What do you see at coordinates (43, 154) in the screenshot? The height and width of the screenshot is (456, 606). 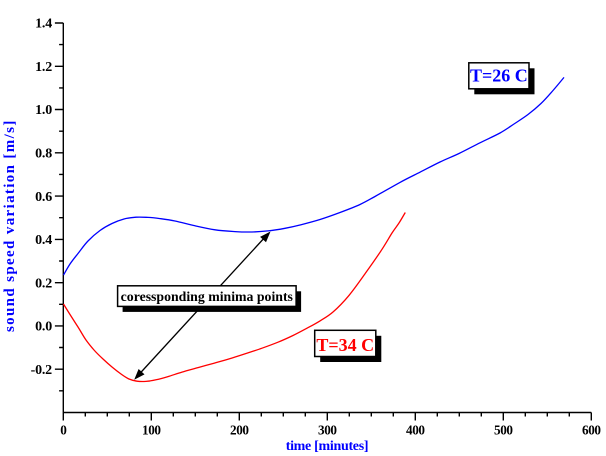 I see `svg-text: 0.8` at bounding box center [43, 154].